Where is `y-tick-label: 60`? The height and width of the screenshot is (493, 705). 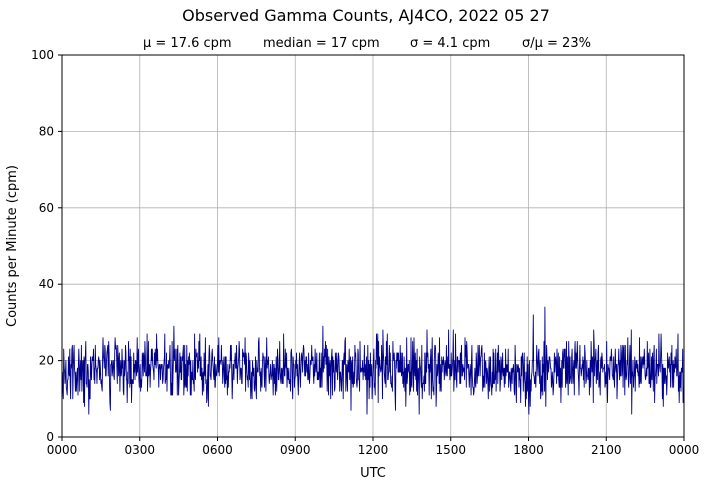 y-tick-label: 60 is located at coordinates (46, 208).